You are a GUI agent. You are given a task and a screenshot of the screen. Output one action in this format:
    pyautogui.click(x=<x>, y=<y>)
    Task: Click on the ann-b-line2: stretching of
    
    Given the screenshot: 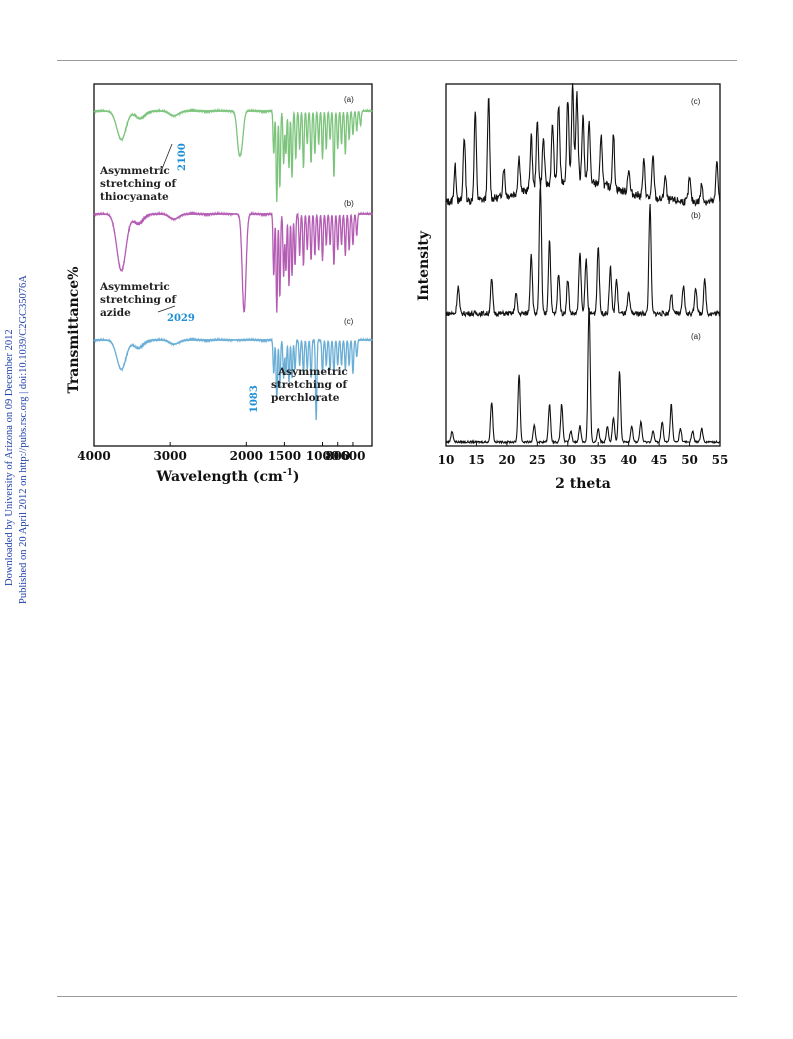 What is the action you would take?
    pyautogui.click(x=138, y=300)
    